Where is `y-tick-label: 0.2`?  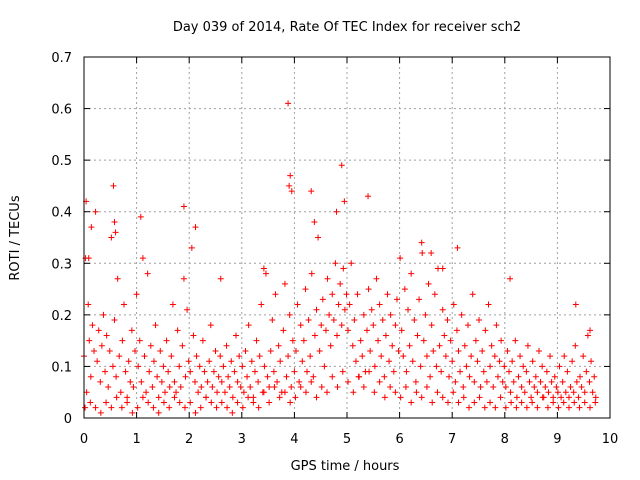
y-tick-label: 0.2 is located at coordinates (61, 316).